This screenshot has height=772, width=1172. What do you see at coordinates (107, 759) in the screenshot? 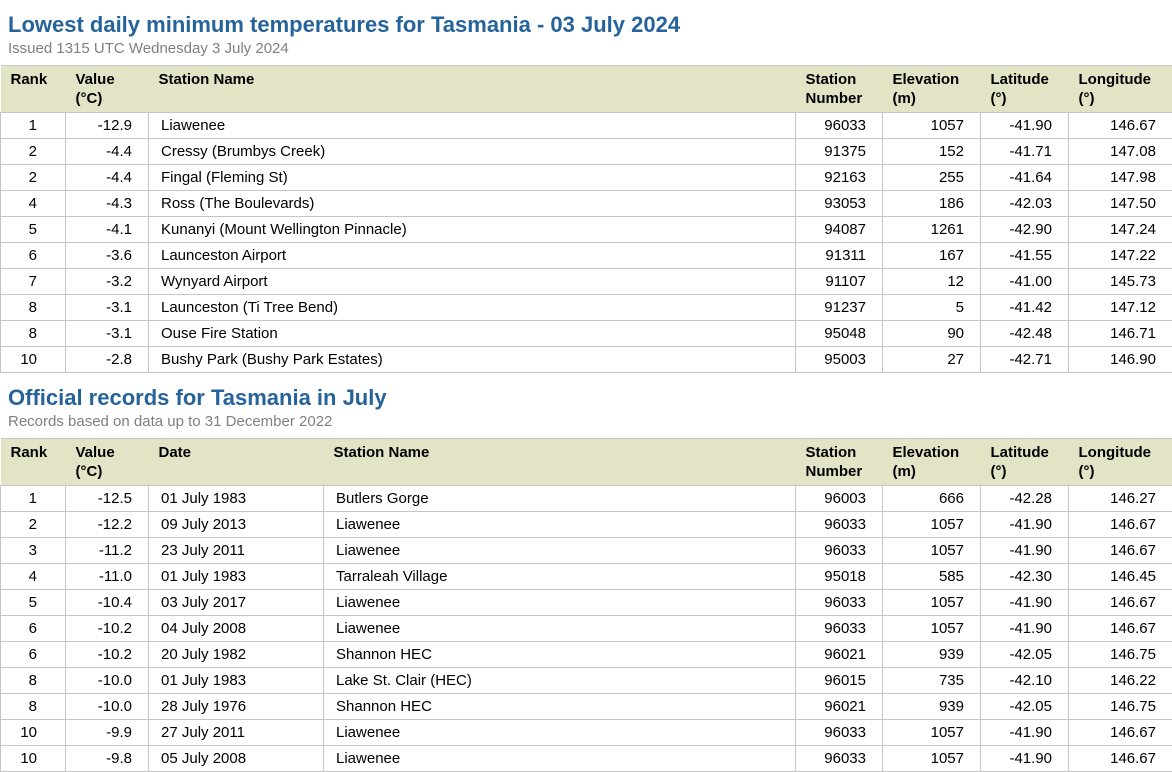
I see `cell-value: -9.8` at bounding box center [107, 759].